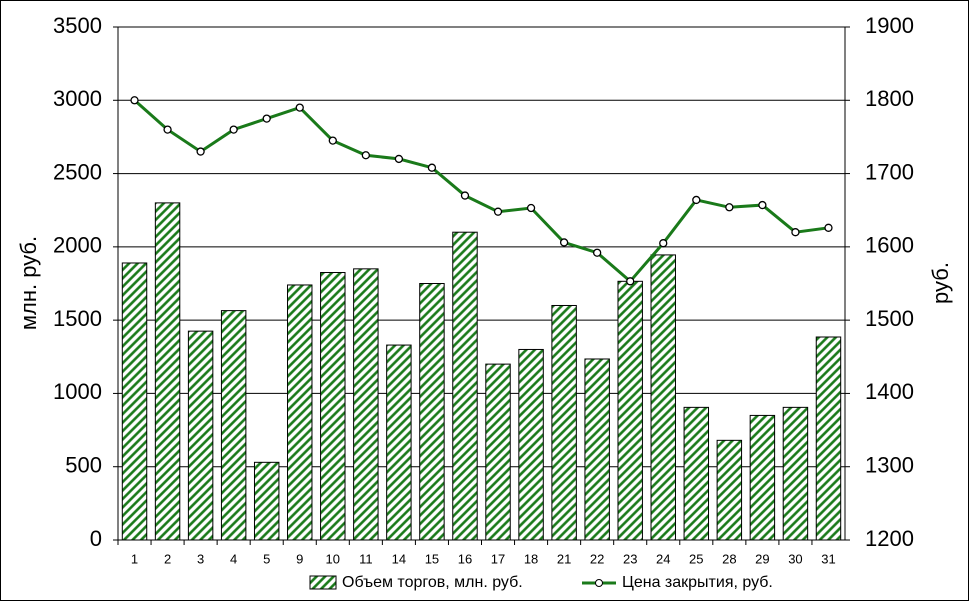  Describe the element at coordinates (889, 538) in the screenshot. I see `y2-tick-label: 1200` at that location.